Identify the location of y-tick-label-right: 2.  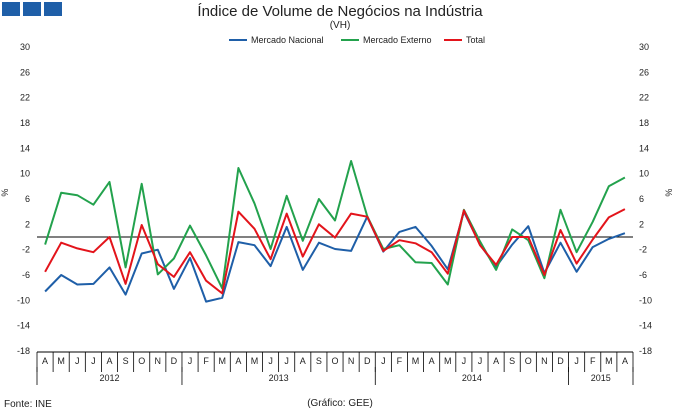
(641, 224).